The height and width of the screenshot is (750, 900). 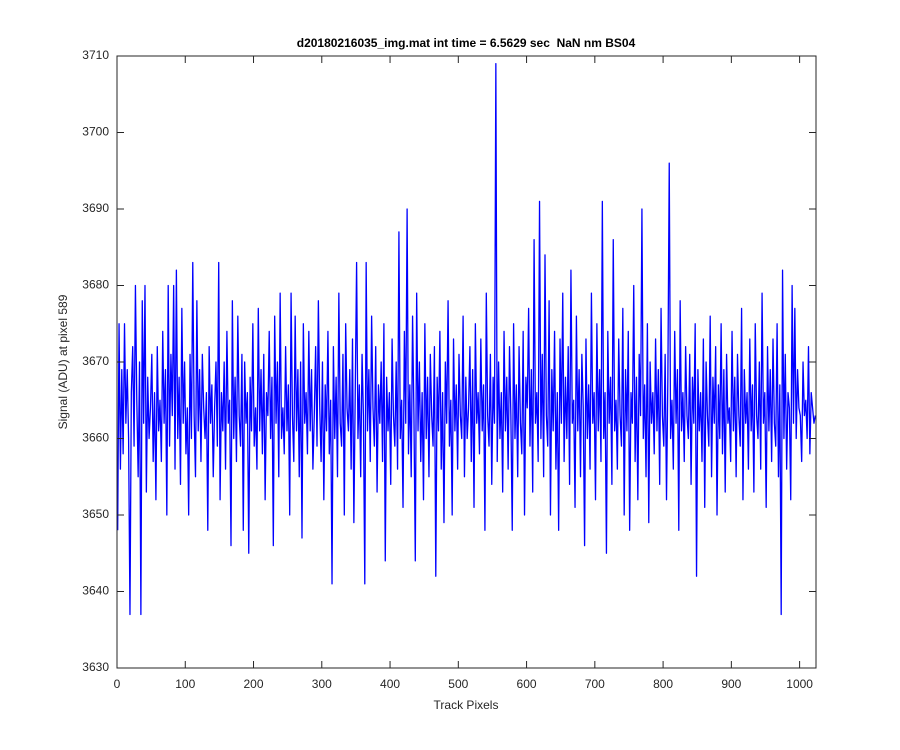 What do you see at coordinates (95, 438) in the screenshot?
I see `y-tick-label: 3660` at bounding box center [95, 438].